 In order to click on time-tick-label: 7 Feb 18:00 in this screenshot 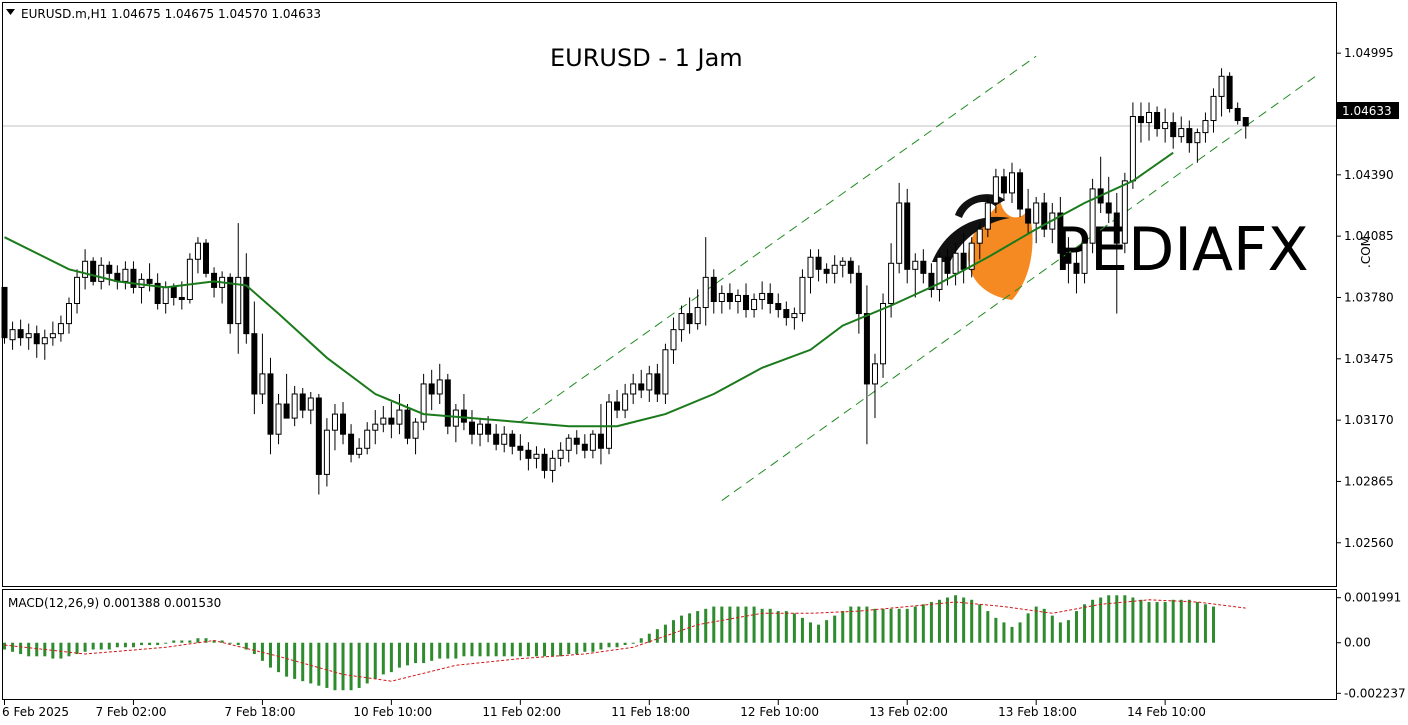, I will do `click(259, 712)`.